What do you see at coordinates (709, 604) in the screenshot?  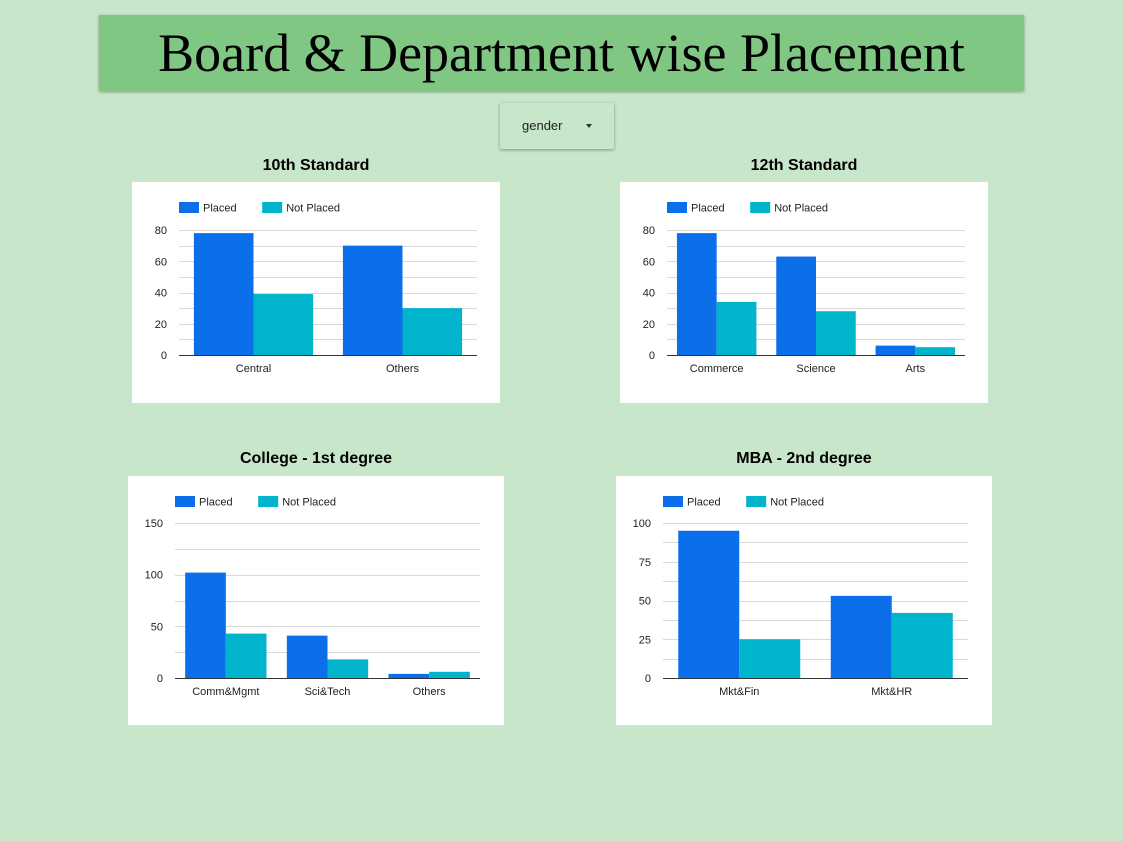 I see `bar-mkt-fin-placed` at bounding box center [709, 604].